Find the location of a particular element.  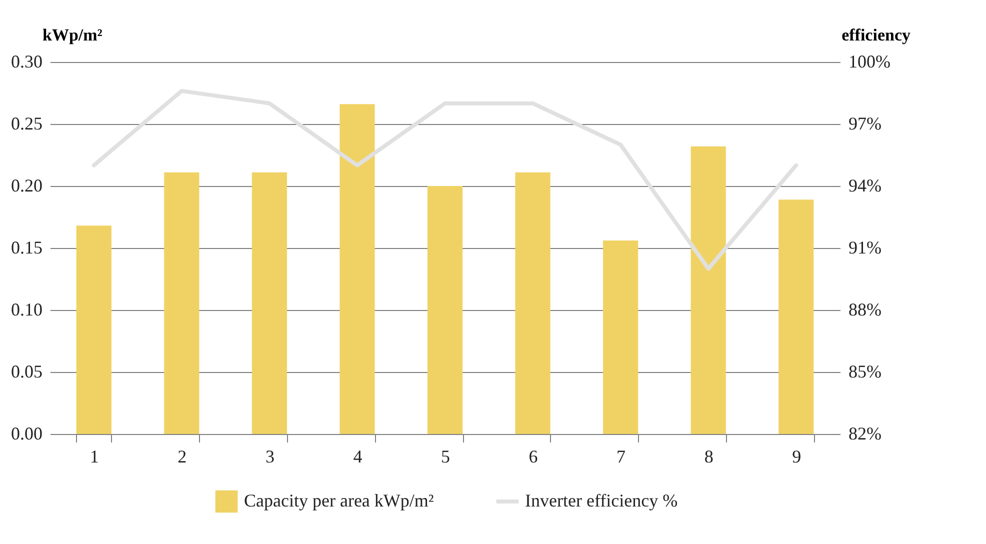

y2-axis-title: efficiency is located at coordinates (876, 35).